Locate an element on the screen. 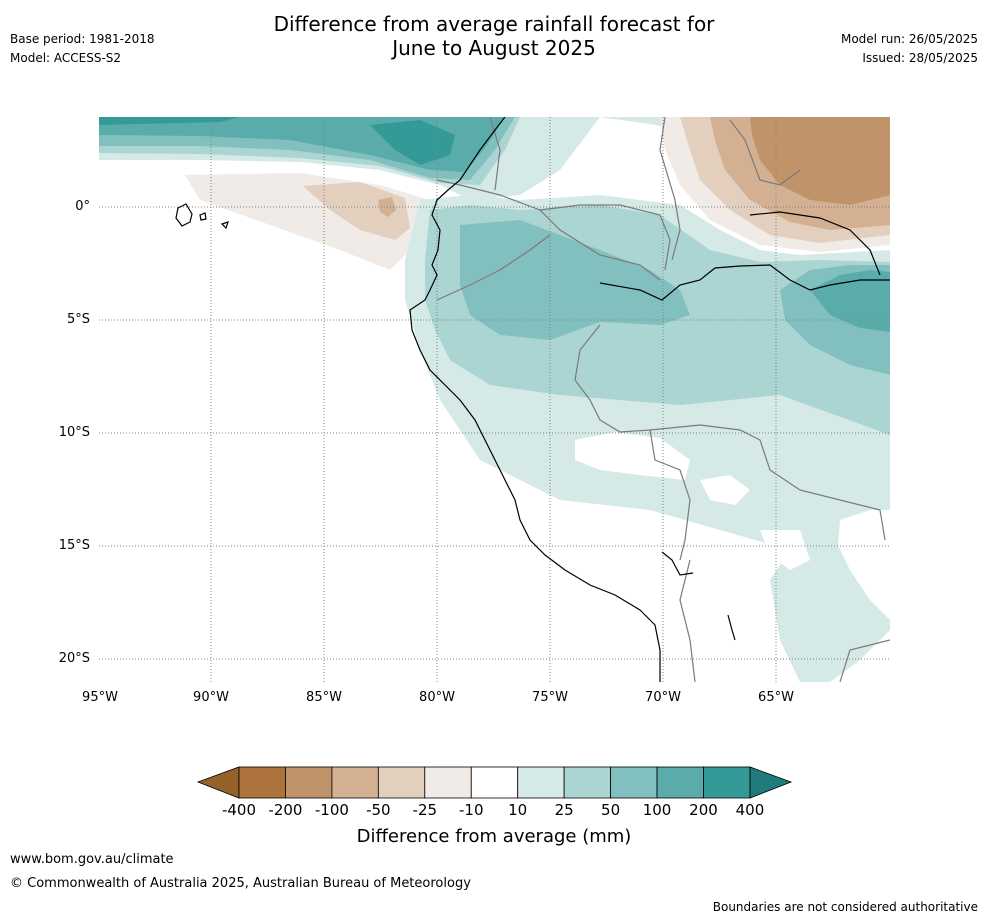  legend-colorbar is located at coordinates (494, 782).